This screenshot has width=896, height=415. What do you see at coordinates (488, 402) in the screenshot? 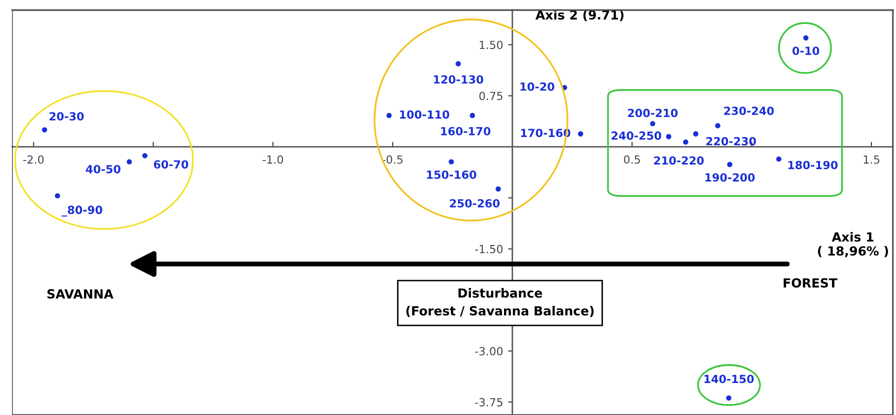
I see `y-tick-label: -3.75` at bounding box center [488, 402].